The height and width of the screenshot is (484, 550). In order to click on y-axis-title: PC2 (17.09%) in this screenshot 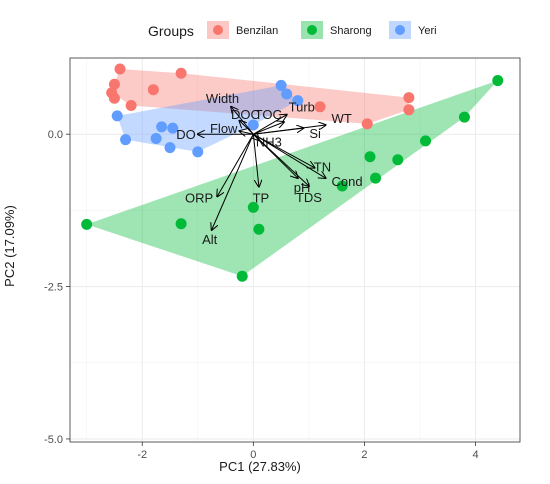, I will do `click(9, 246)`.